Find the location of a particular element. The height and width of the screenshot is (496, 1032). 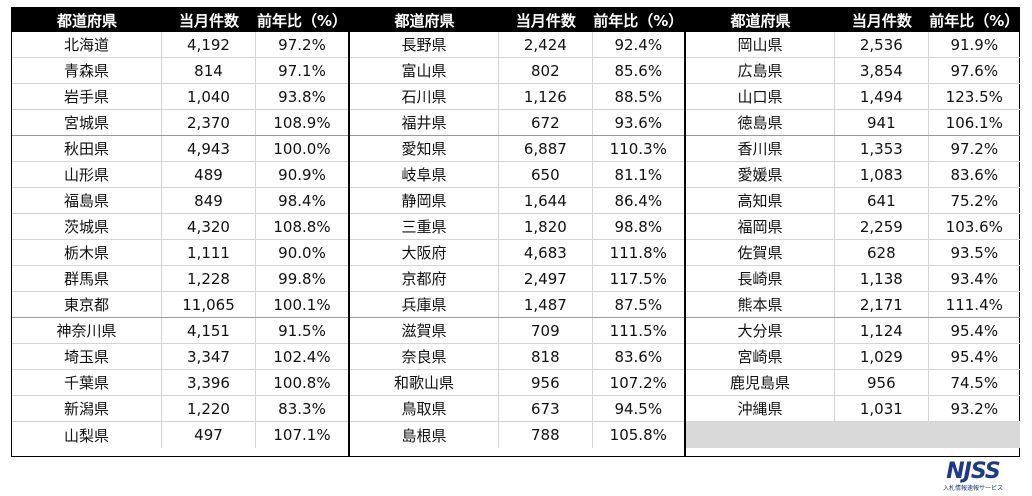

count-cell: 4,192 is located at coordinates (209, 44).